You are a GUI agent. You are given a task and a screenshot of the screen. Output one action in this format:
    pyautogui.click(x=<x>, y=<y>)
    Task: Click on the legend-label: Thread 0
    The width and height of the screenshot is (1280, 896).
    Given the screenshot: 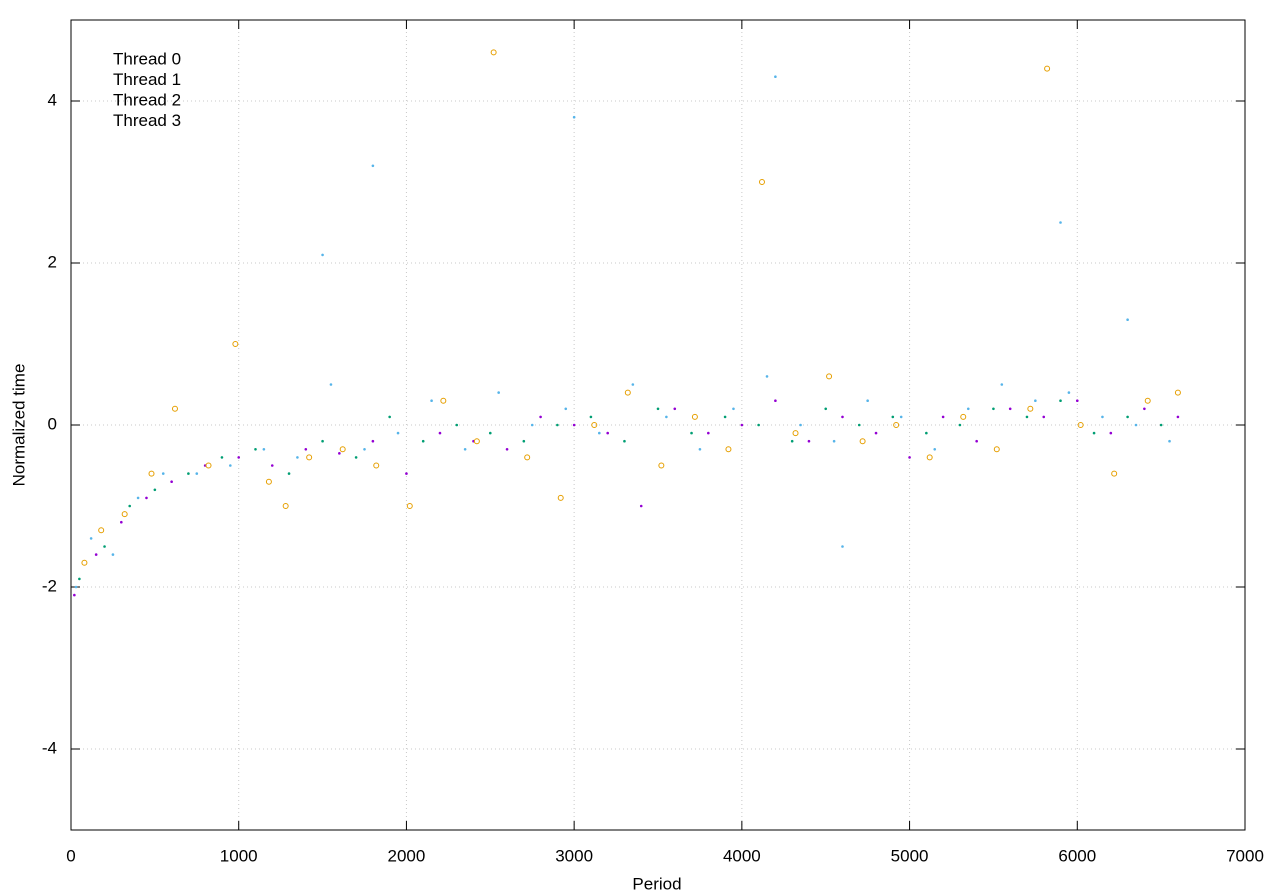 What is the action you would take?
    pyautogui.click(x=147, y=58)
    